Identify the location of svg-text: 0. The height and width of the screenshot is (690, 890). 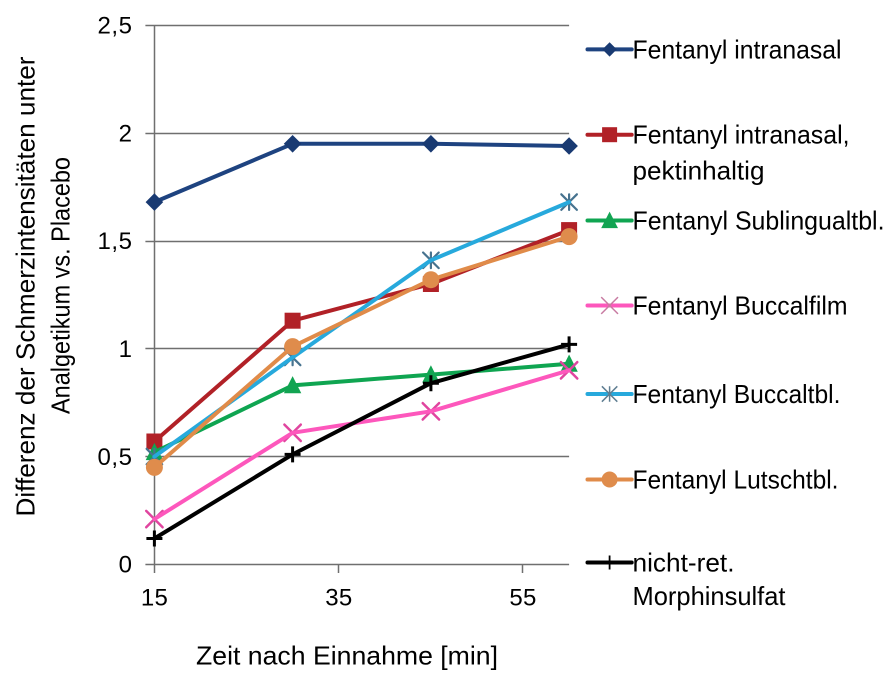
(125, 565).